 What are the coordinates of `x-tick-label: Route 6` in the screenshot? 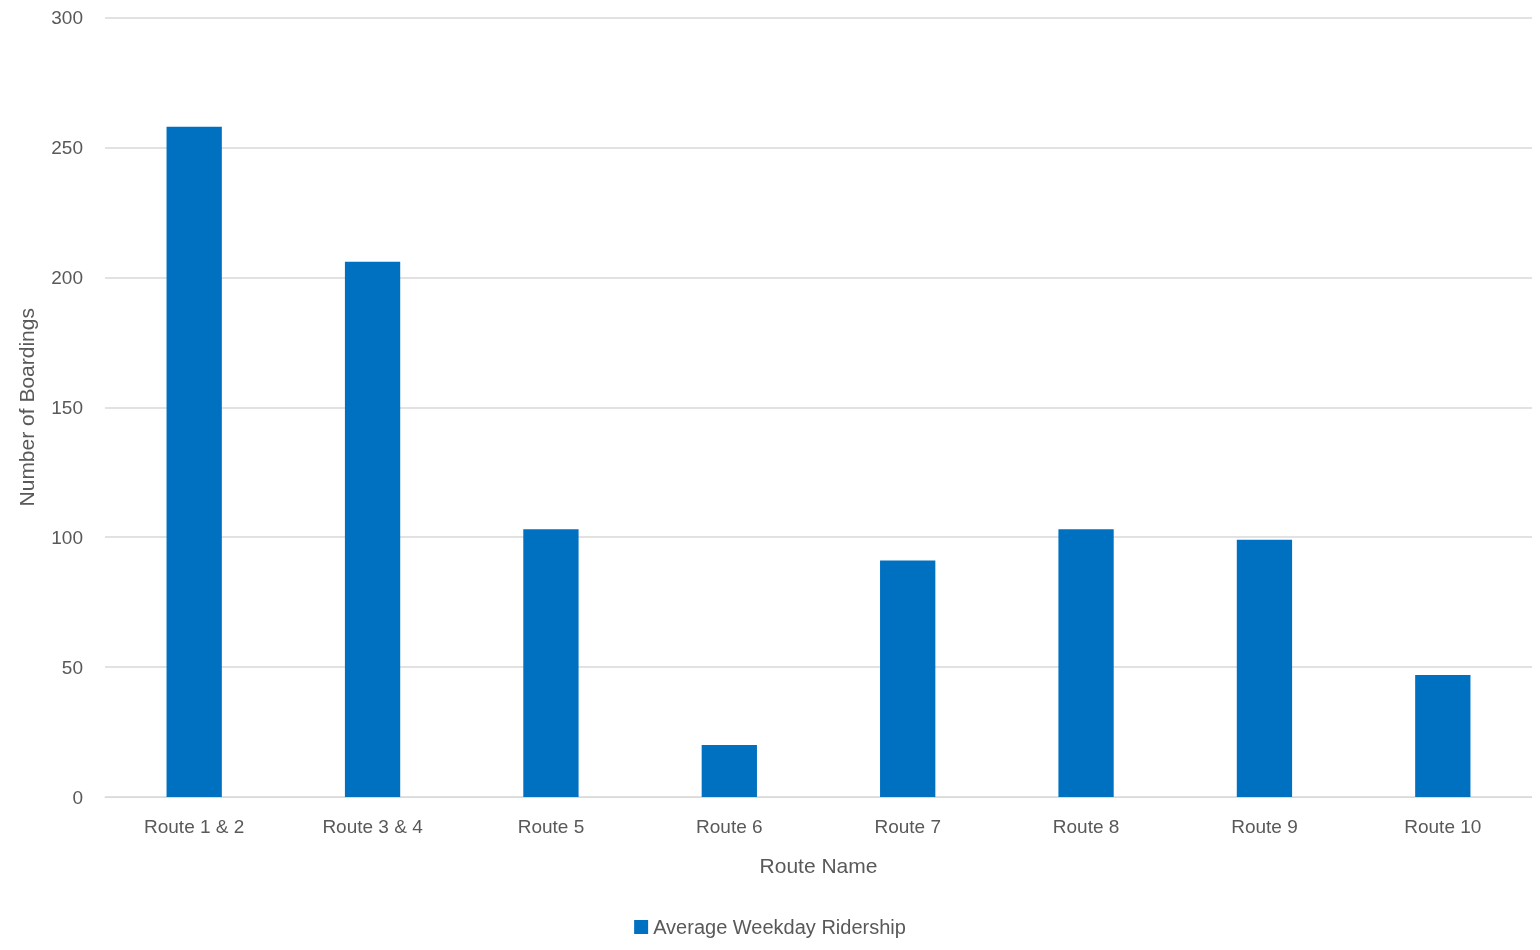 It's located at (729, 826).